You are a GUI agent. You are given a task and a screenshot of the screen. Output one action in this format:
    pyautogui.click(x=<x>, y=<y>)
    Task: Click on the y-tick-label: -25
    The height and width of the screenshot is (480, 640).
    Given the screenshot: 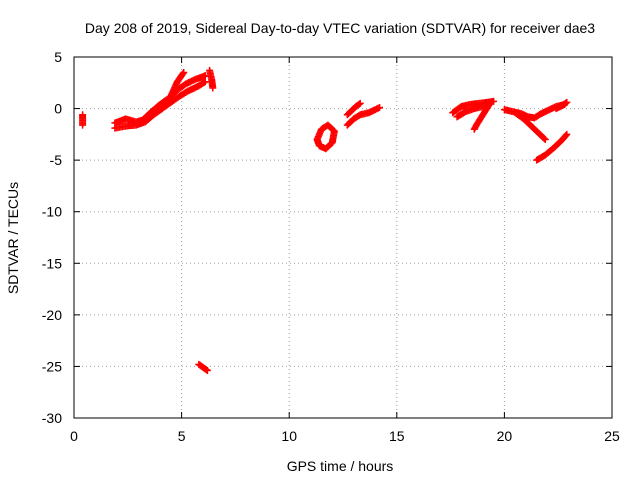 What is the action you would take?
    pyautogui.click(x=52, y=366)
    